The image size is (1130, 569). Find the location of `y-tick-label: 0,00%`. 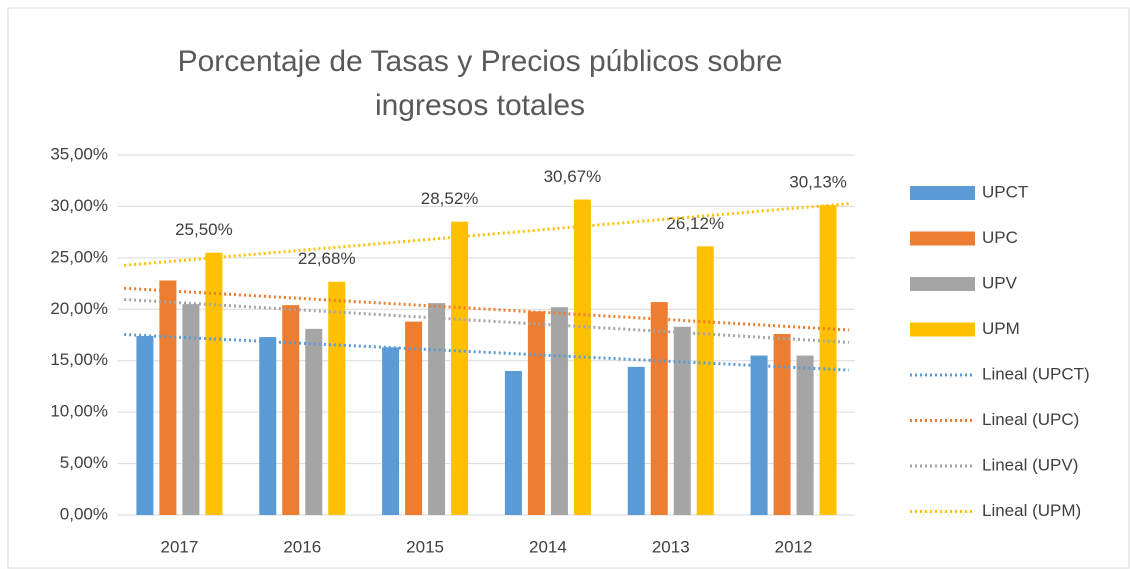

y-tick-label: 0,00% is located at coordinates (84, 513).